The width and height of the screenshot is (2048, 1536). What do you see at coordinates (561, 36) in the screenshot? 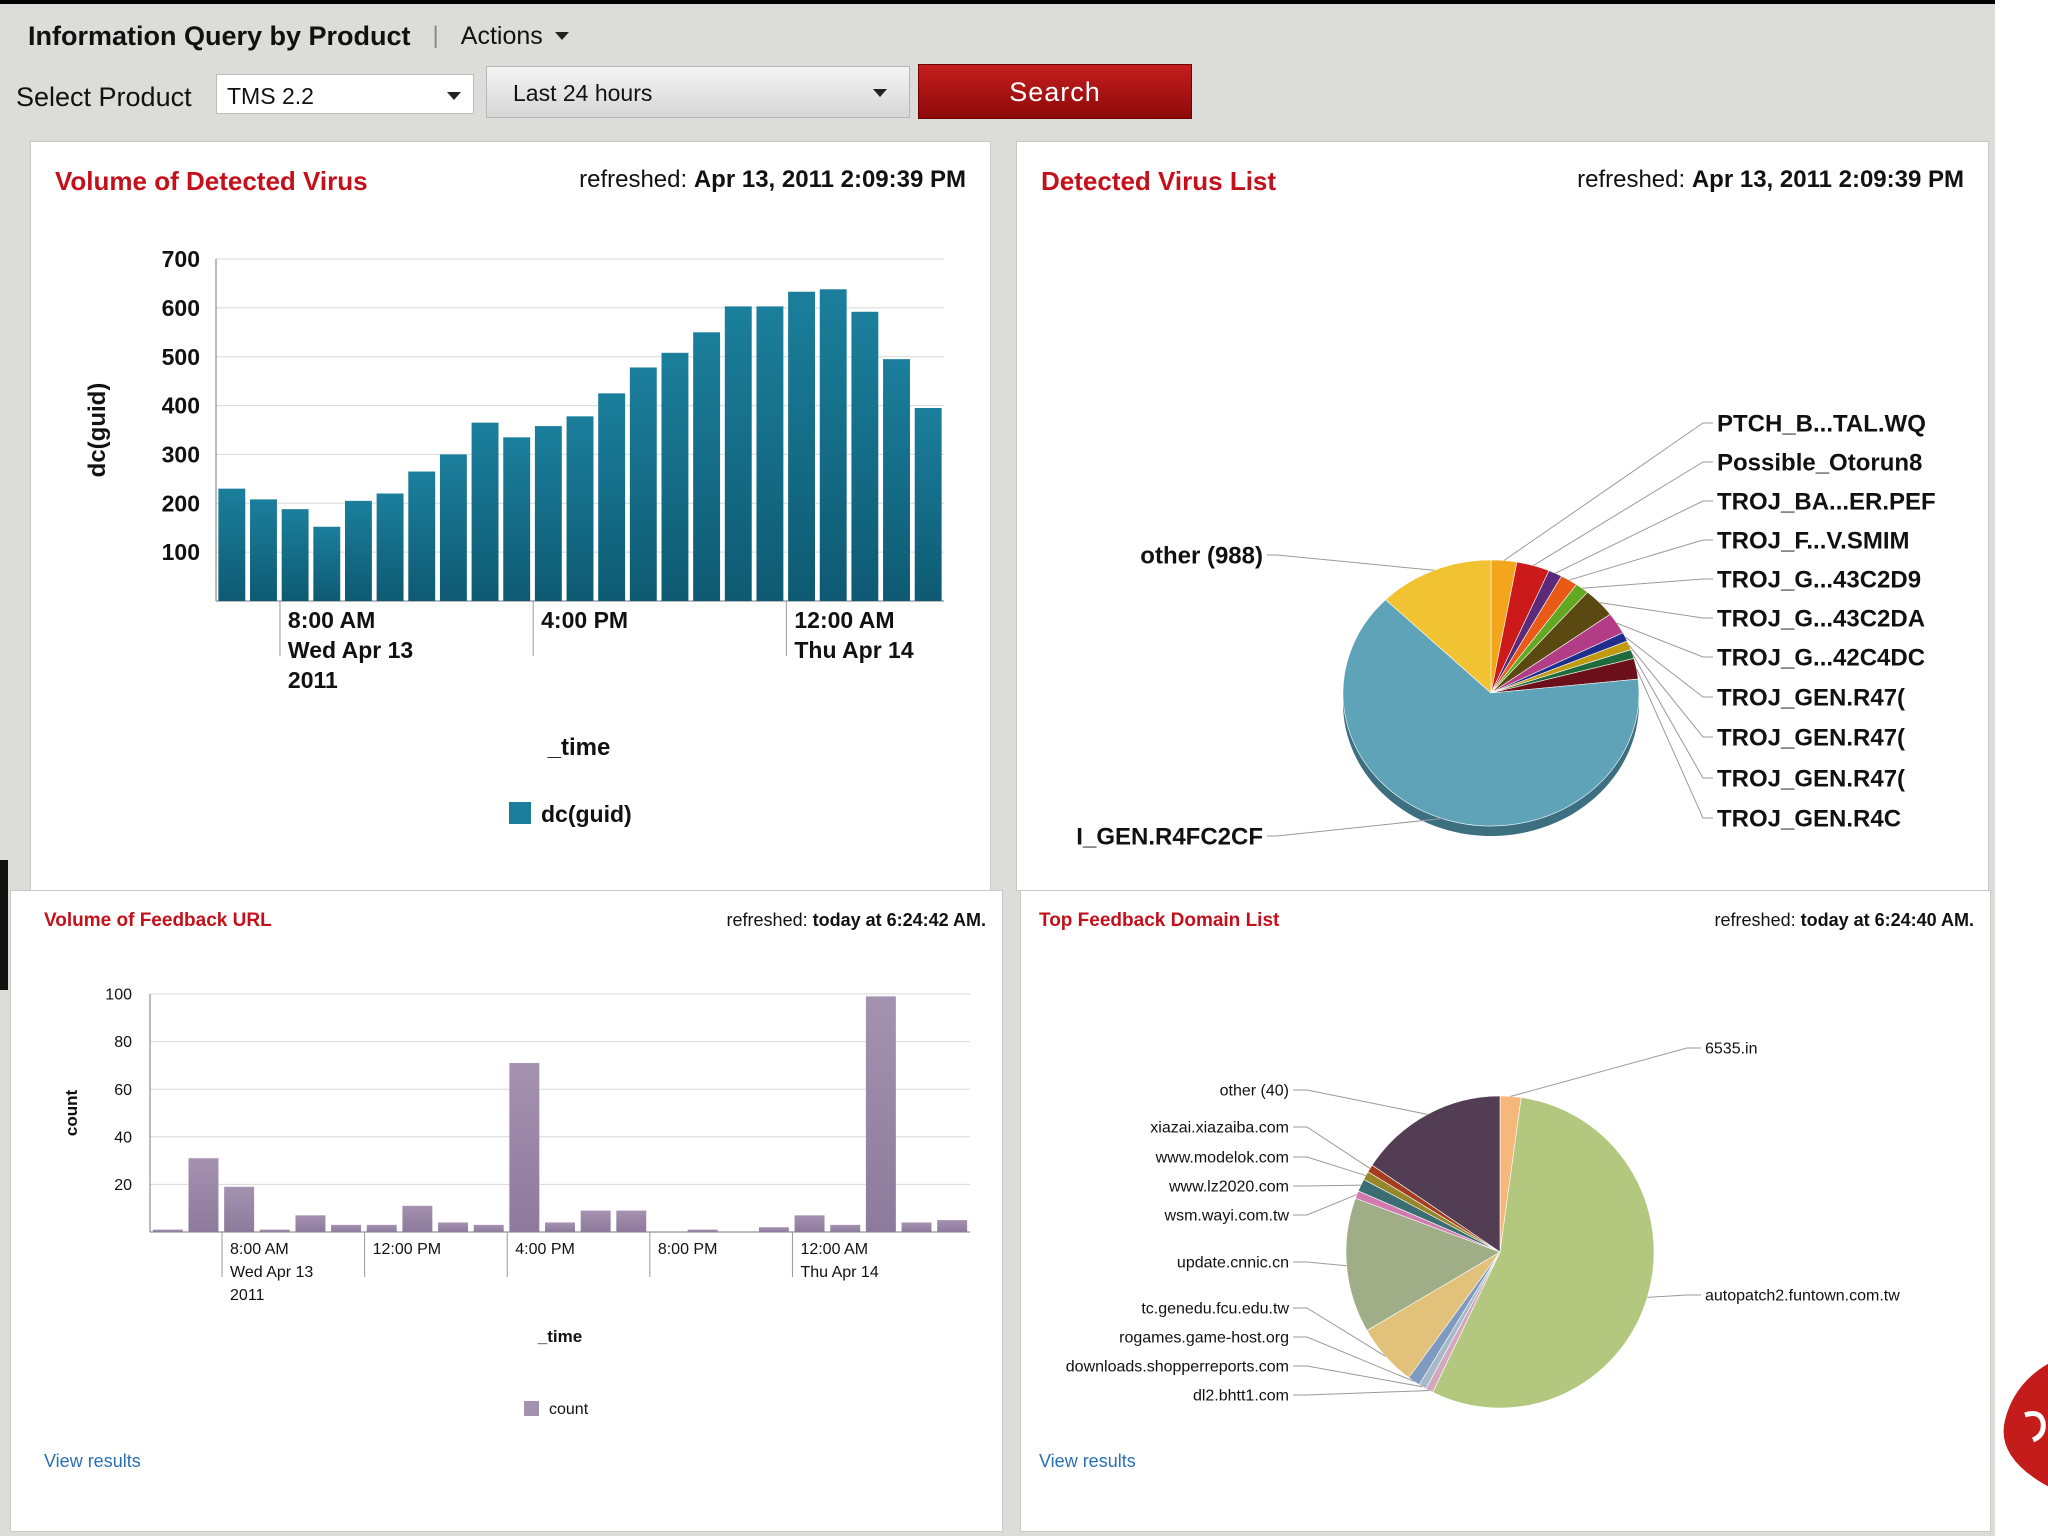
I see `chevron-down-icon` at bounding box center [561, 36].